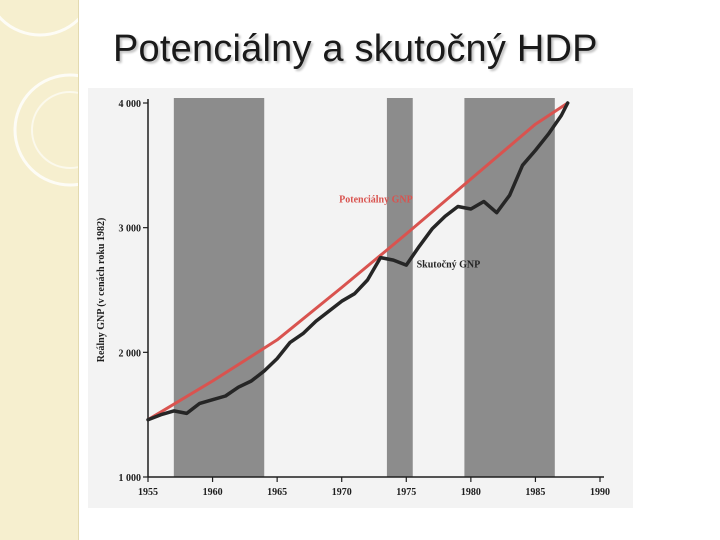 The width and height of the screenshot is (720, 540). Describe the element at coordinates (148, 492) in the screenshot. I see `x-tick-label-1955: 1955` at that location.